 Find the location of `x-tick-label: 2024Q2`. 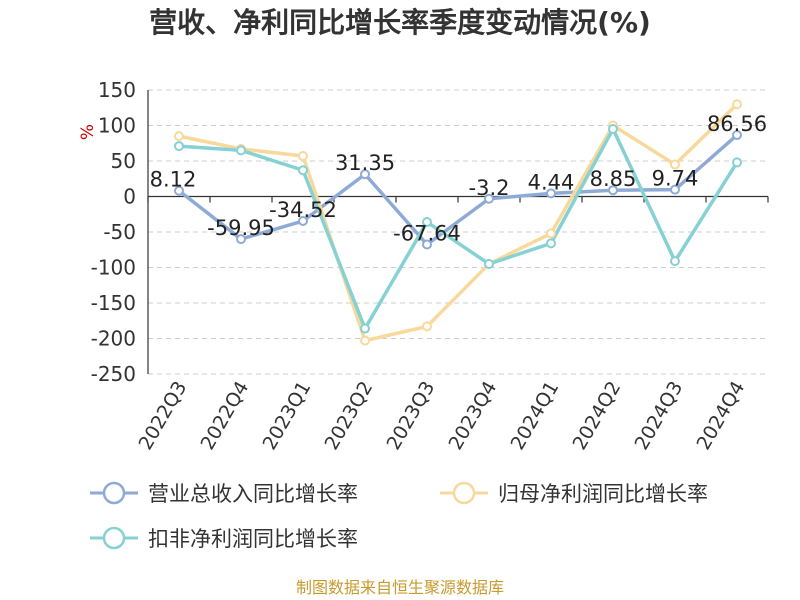

x-tick-label: 2024Q2 is located at coordinates (597, 416).